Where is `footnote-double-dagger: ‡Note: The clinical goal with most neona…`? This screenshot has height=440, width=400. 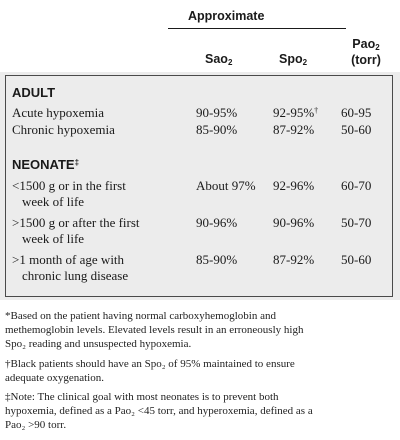
footnote-double-dagger: ‡Note: The clinical goal with most neona… is located at coordinates (200, 411).